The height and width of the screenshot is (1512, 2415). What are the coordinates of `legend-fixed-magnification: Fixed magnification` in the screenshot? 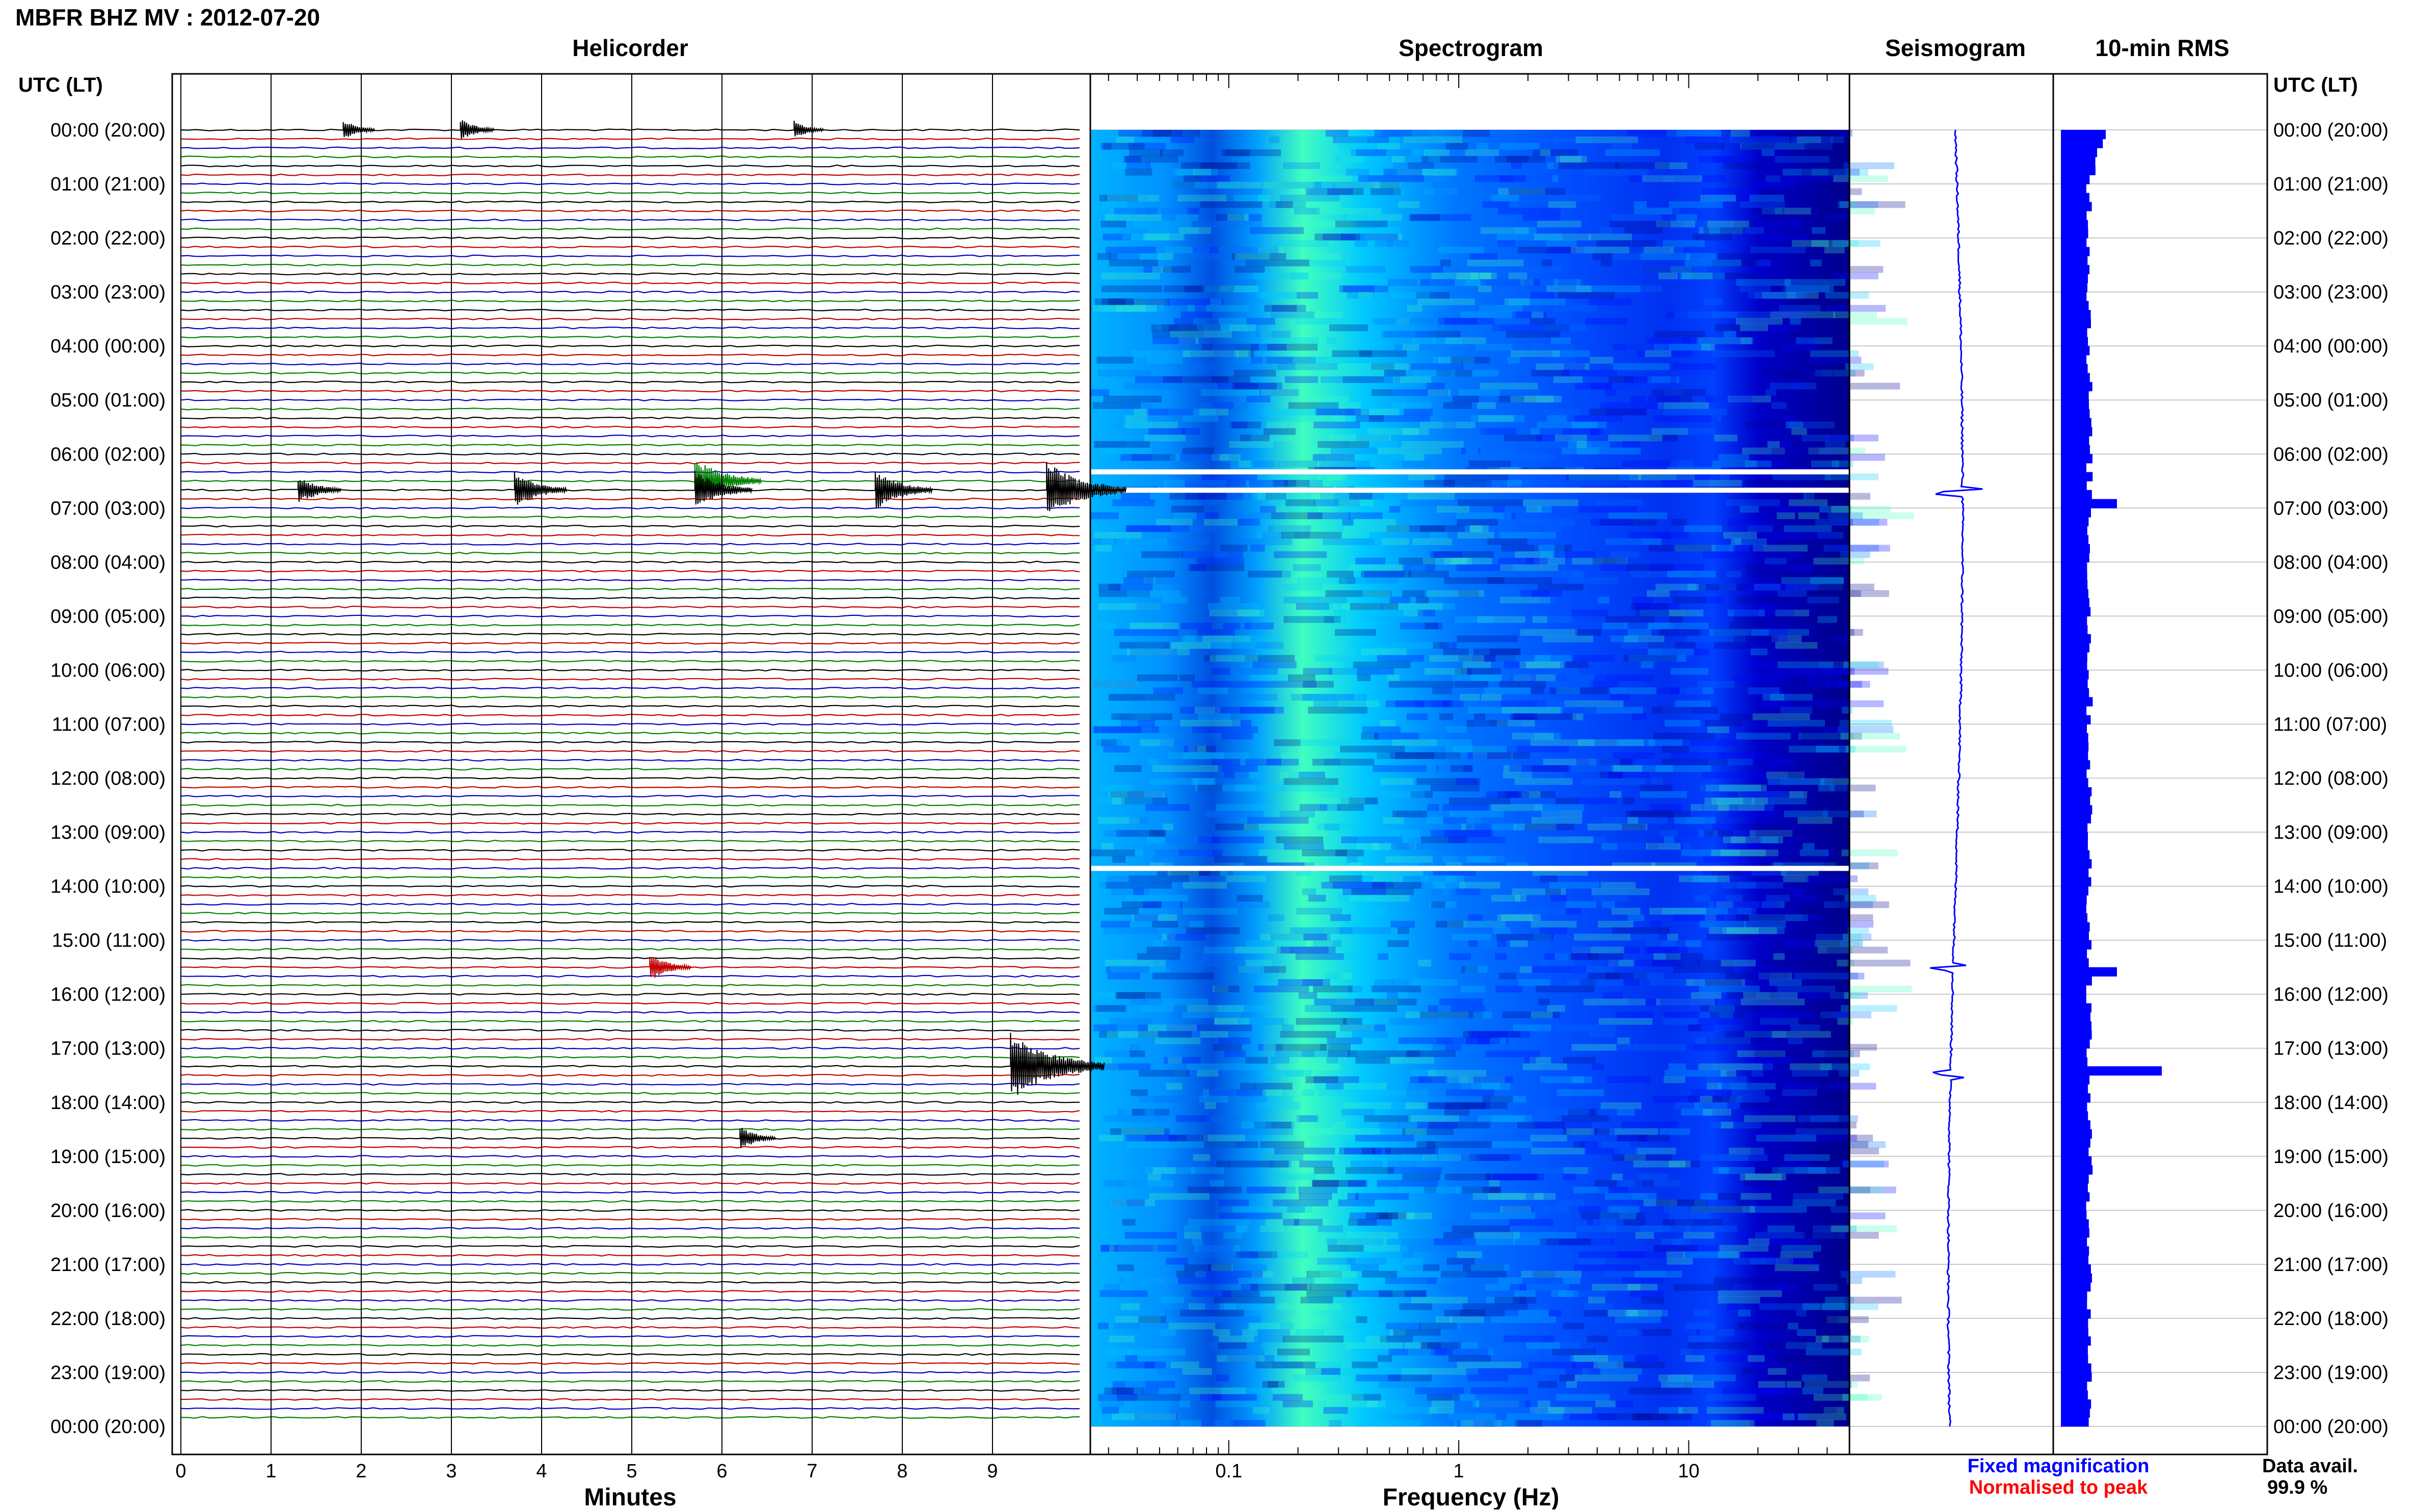 It's located at (2059, 1466).